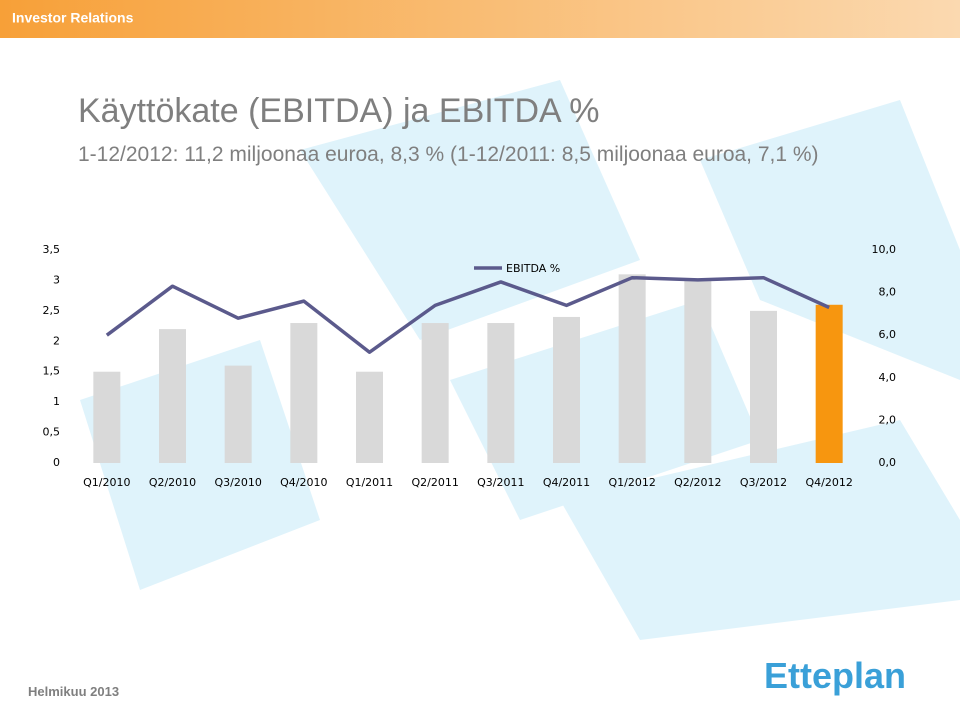 This screenshot has height=720, width=960. Describe the element at coordinates (56, 462) in the screenshot. I see `y-tick-label: 0` at that location.